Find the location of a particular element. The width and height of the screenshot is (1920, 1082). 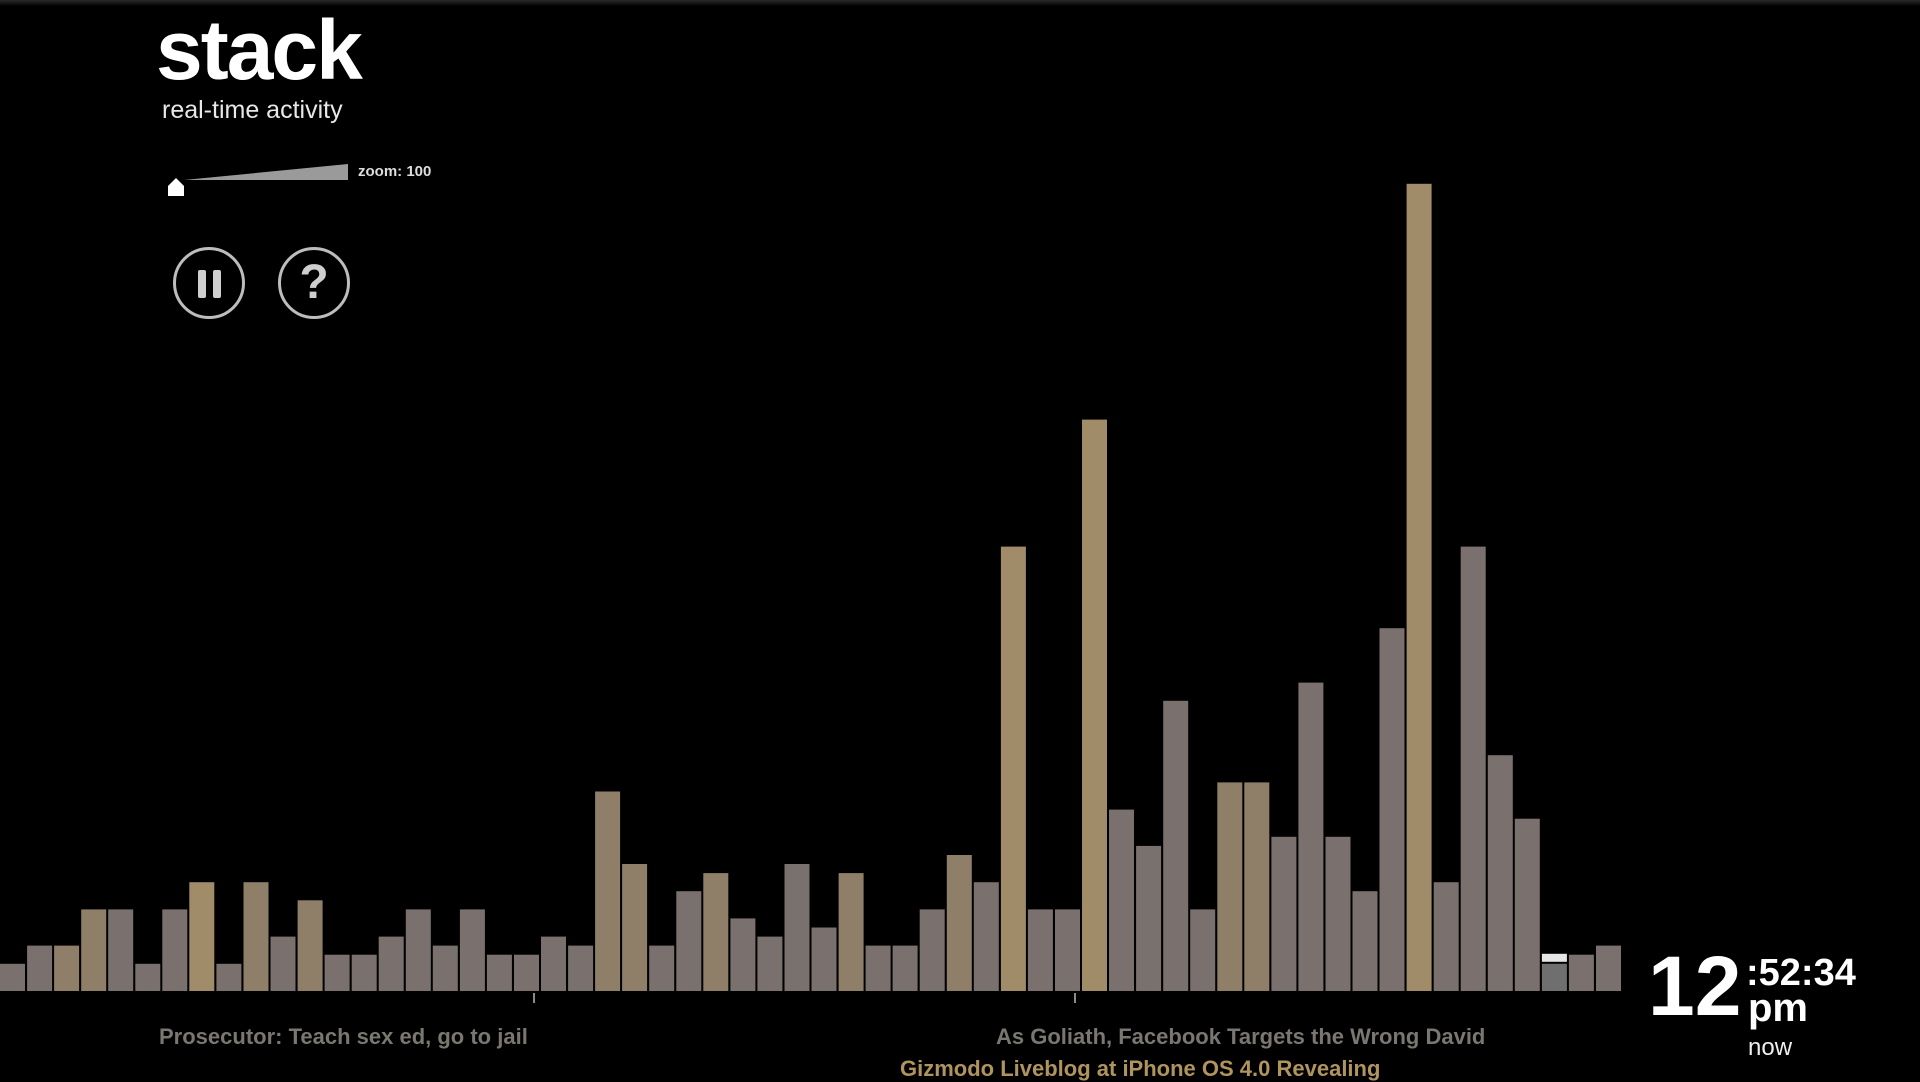

help-icon: ? is located at coordinates (314, 282).